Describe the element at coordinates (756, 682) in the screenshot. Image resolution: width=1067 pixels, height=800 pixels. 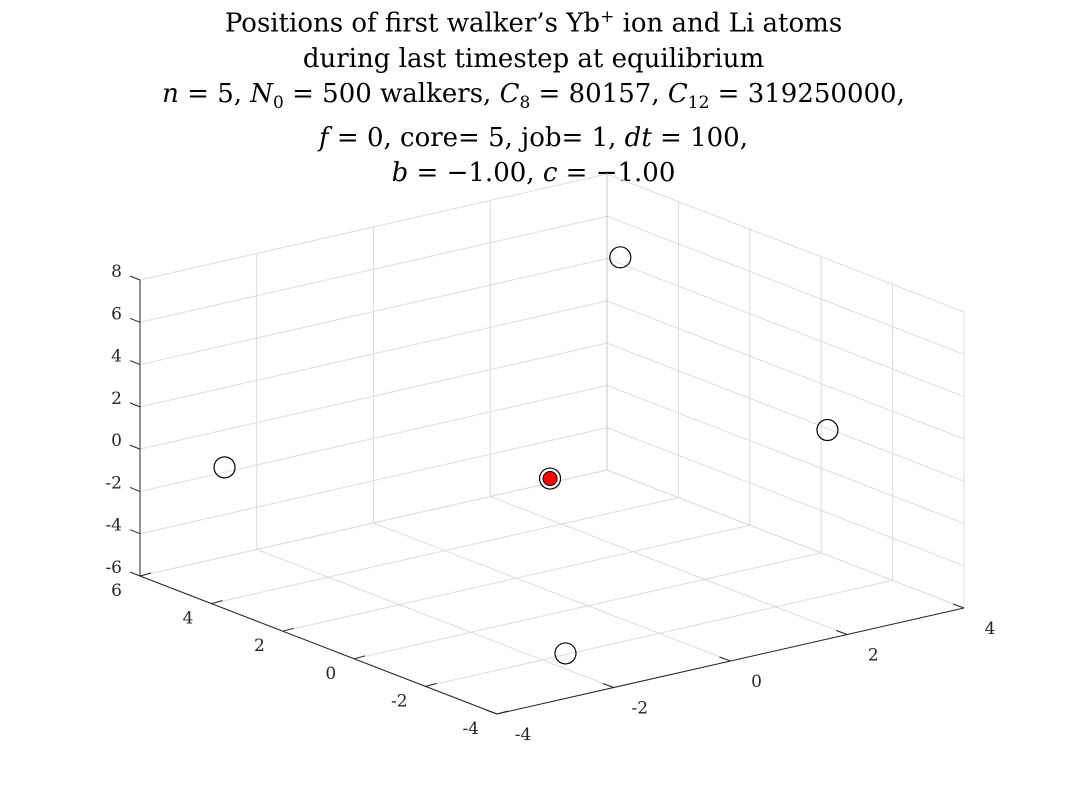
I see `x-tick-label: 0` at that location.